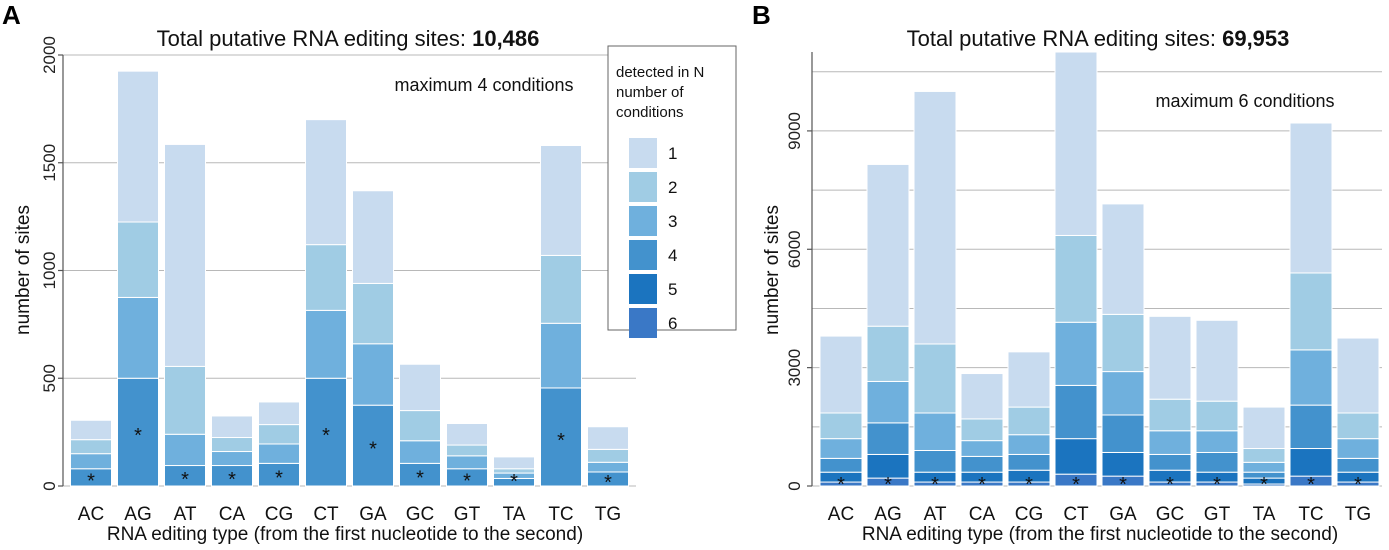  Describe the element at coordinates (794, 368) in the screenshot. I see `y-tick-label: 3000` at that location.